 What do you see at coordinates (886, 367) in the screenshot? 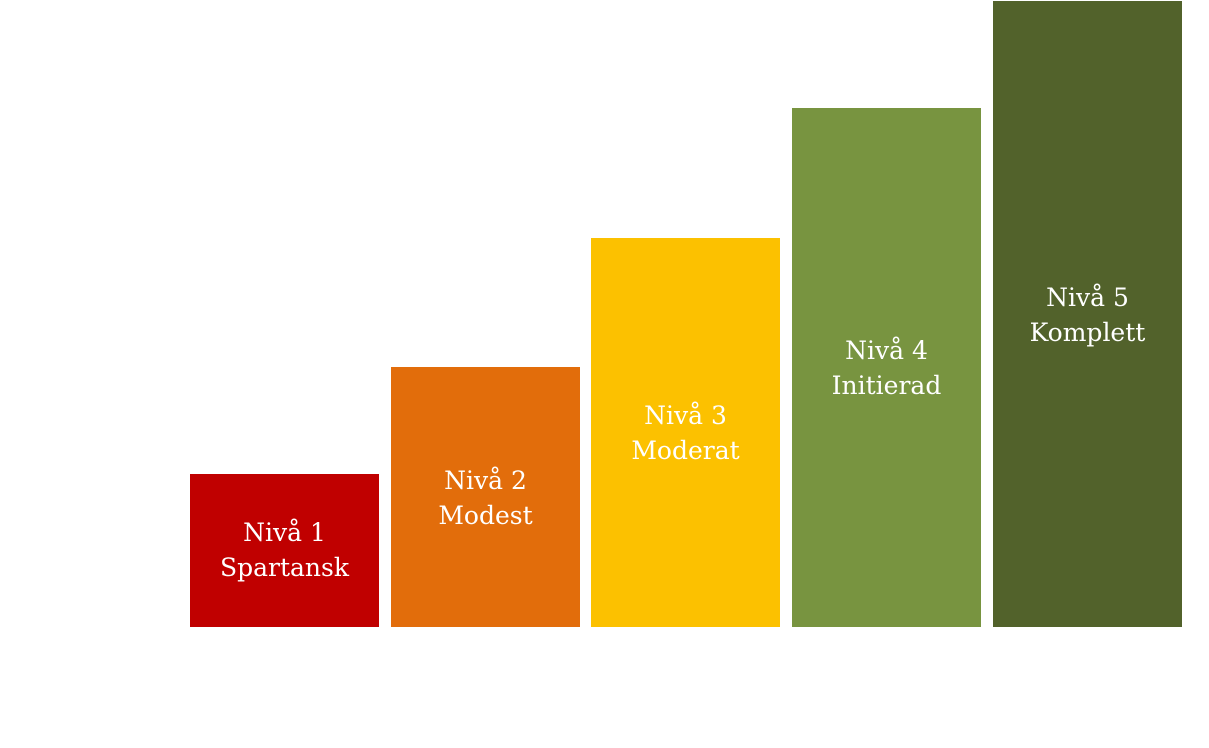
I see `step-level-4: Nivå 4 Initierad` at bounding box center [886, 367].